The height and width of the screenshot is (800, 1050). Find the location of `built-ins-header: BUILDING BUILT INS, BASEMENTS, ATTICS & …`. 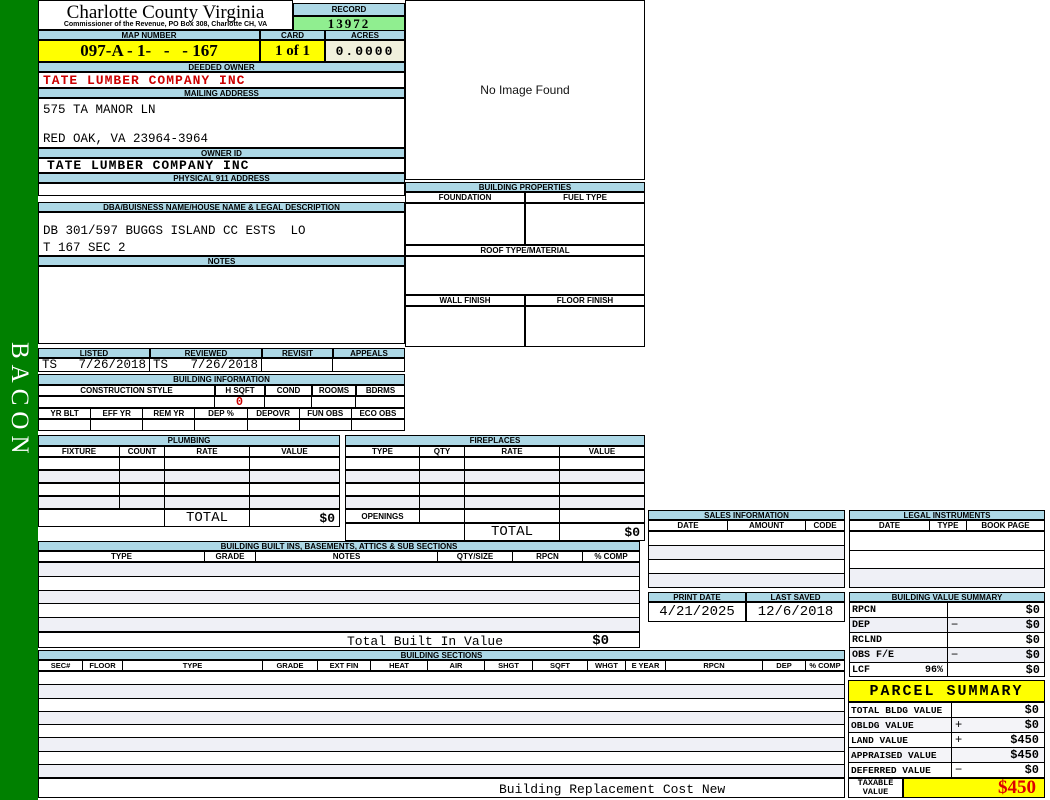

built-ins-header: BUILDING BUILT INS, BASEMENTS, ATTICS & … is located at coordinates (339, 546).